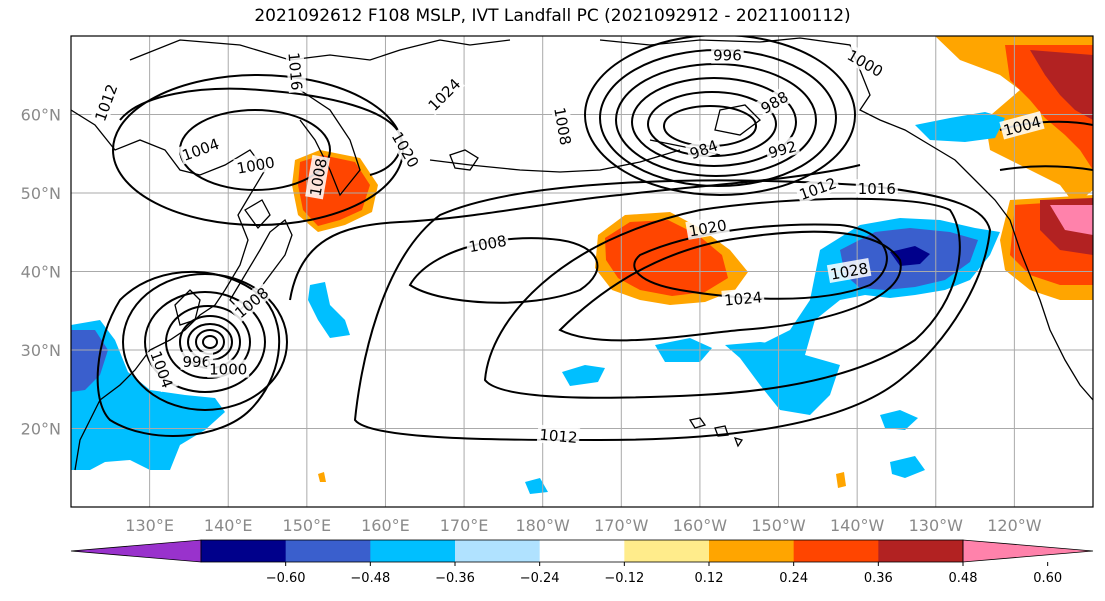 The image size is (1105, 601). I want to click on longitude-label: 160°E, so click(385, 525).